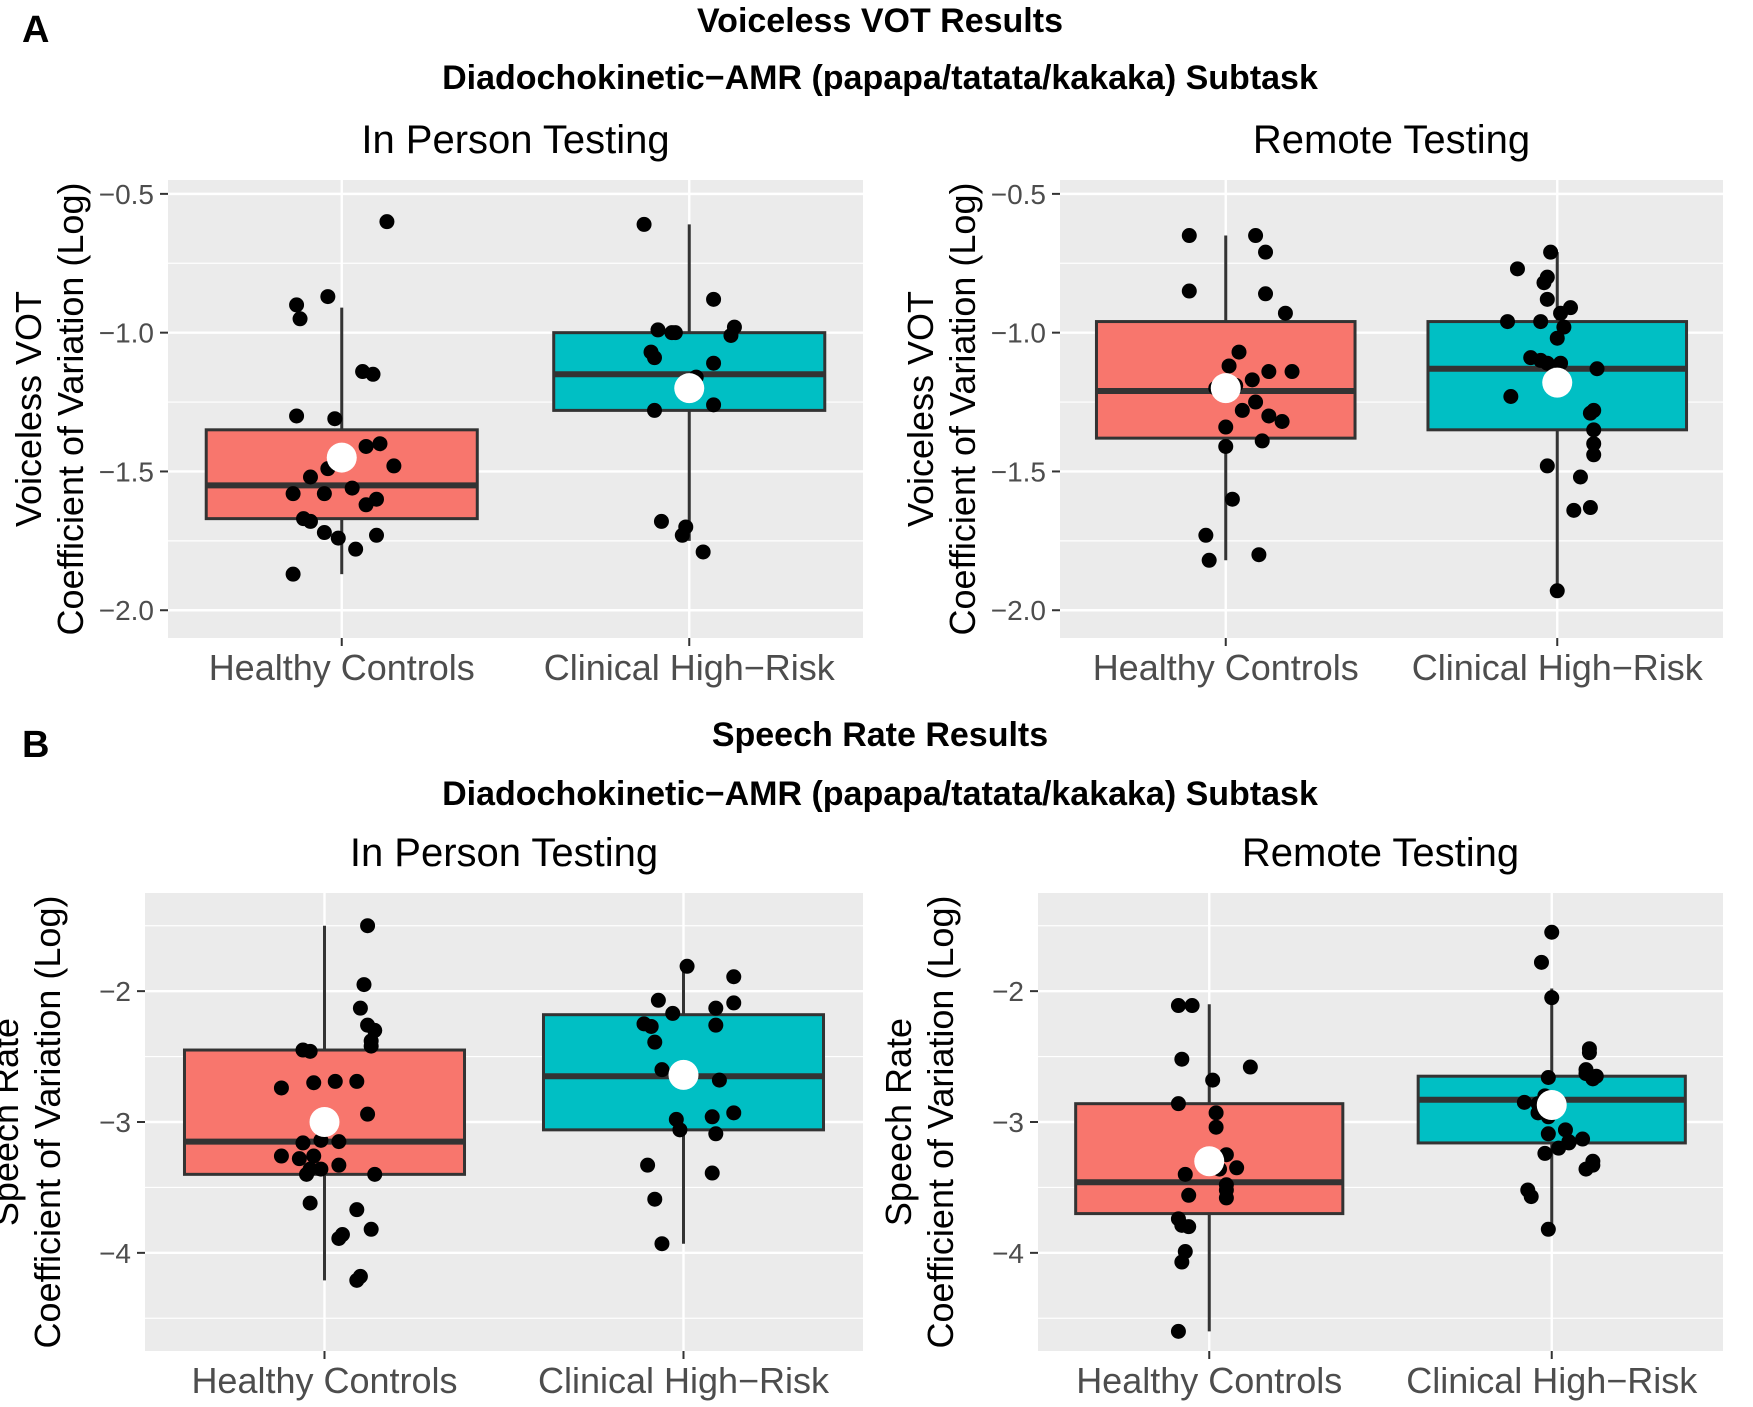  What do you see at coordinates (35, 745) in the screenshot?
I see `panel-b-letter: B` at bounding box center [35, 745].